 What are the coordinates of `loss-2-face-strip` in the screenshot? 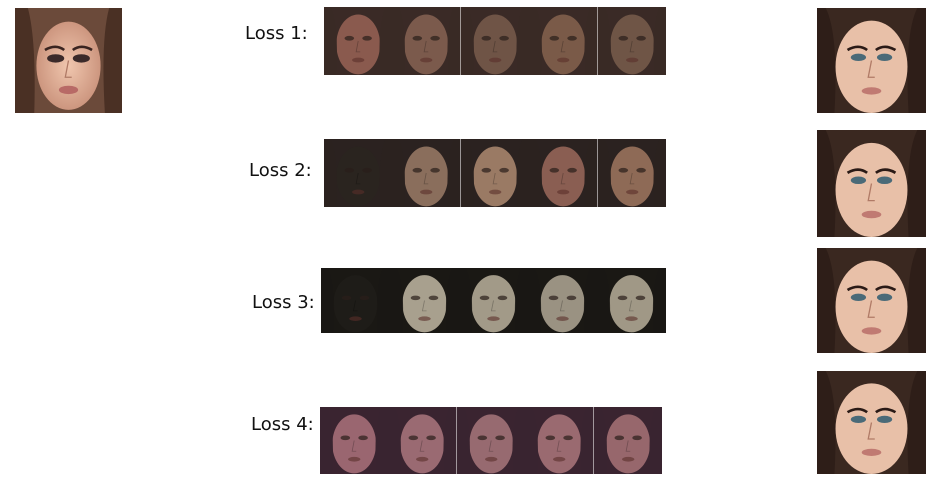 It's located at (495, 173).